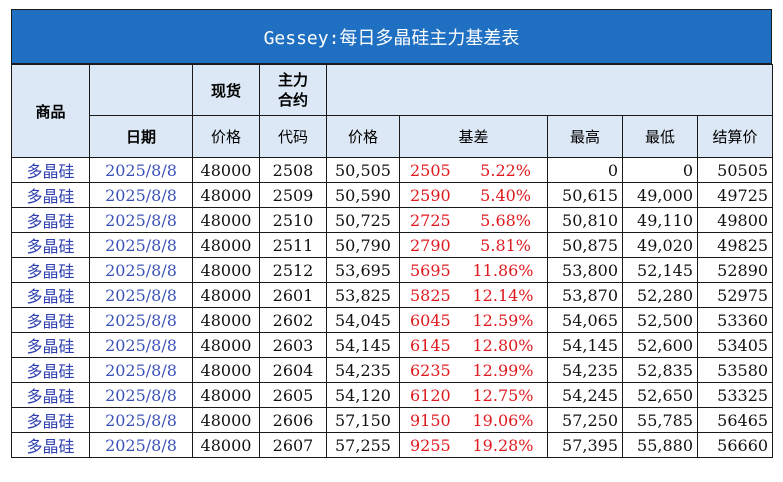 This screenshot has width=783, height=482. Describe the element at coordinates (363, 195) in the screenshot. I see `cell-price: 50,590` at that location.